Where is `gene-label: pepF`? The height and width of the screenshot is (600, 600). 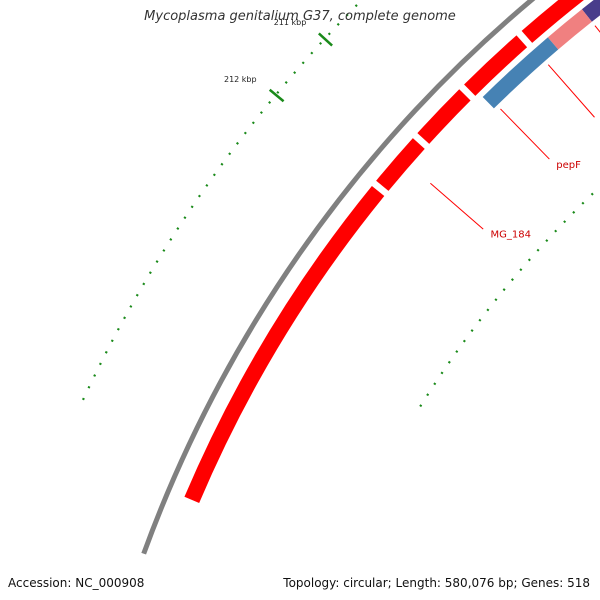
gene-label: pepF is located at coordinates (568, 165).